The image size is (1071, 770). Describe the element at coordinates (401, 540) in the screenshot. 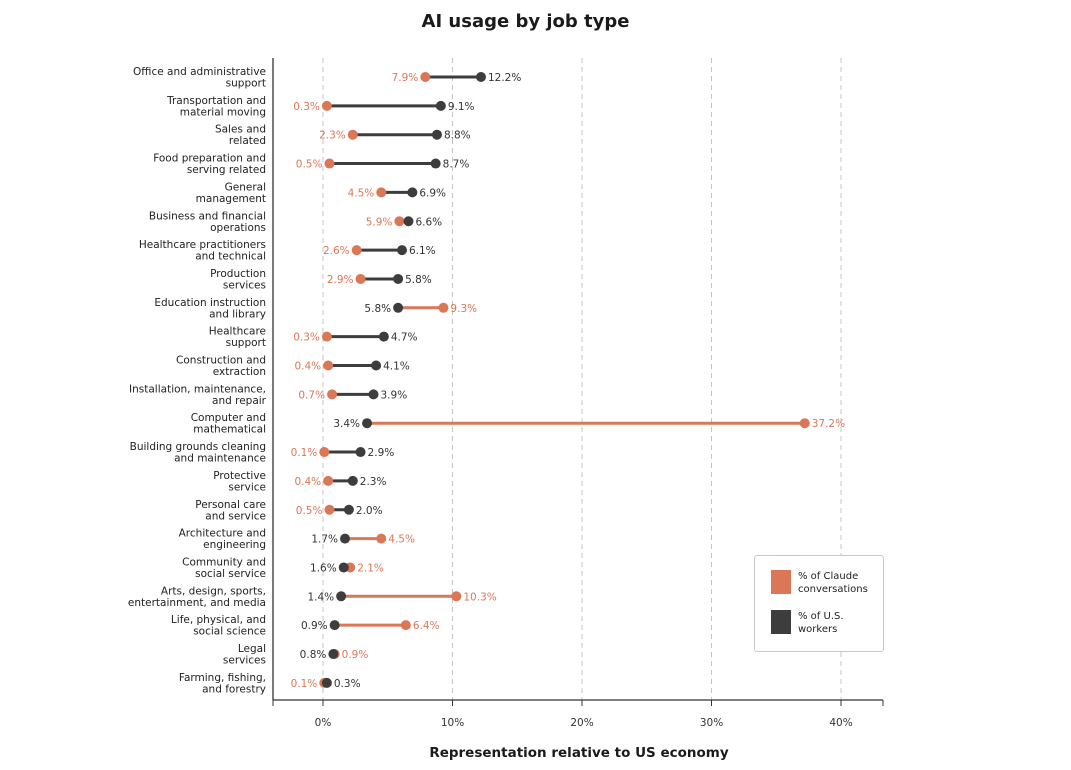

I see `claude-value-label: 4.5%` at that location.